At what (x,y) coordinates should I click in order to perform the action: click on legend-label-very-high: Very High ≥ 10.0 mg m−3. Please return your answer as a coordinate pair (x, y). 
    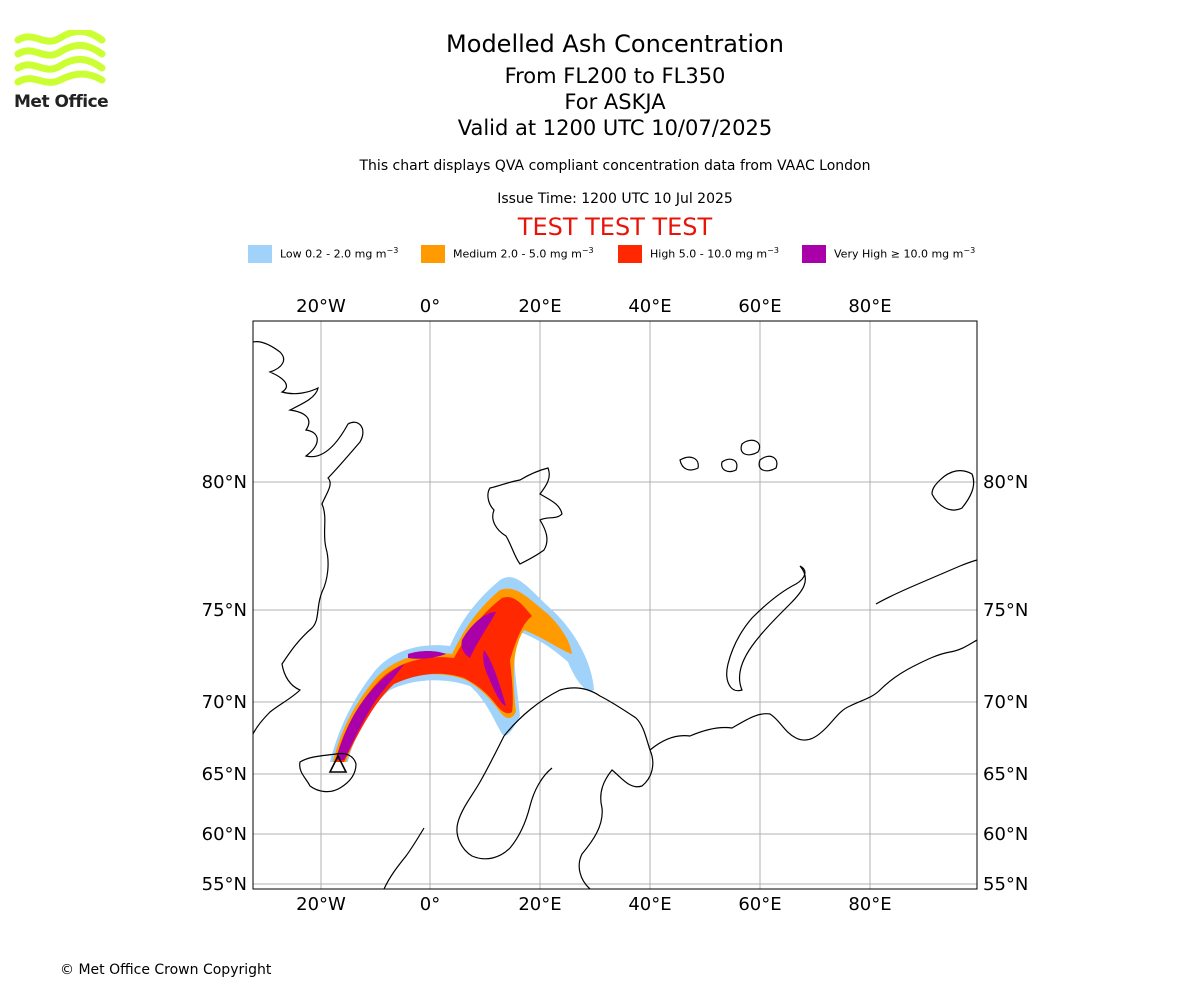
    Looking at the image, I should click on (905, 253).